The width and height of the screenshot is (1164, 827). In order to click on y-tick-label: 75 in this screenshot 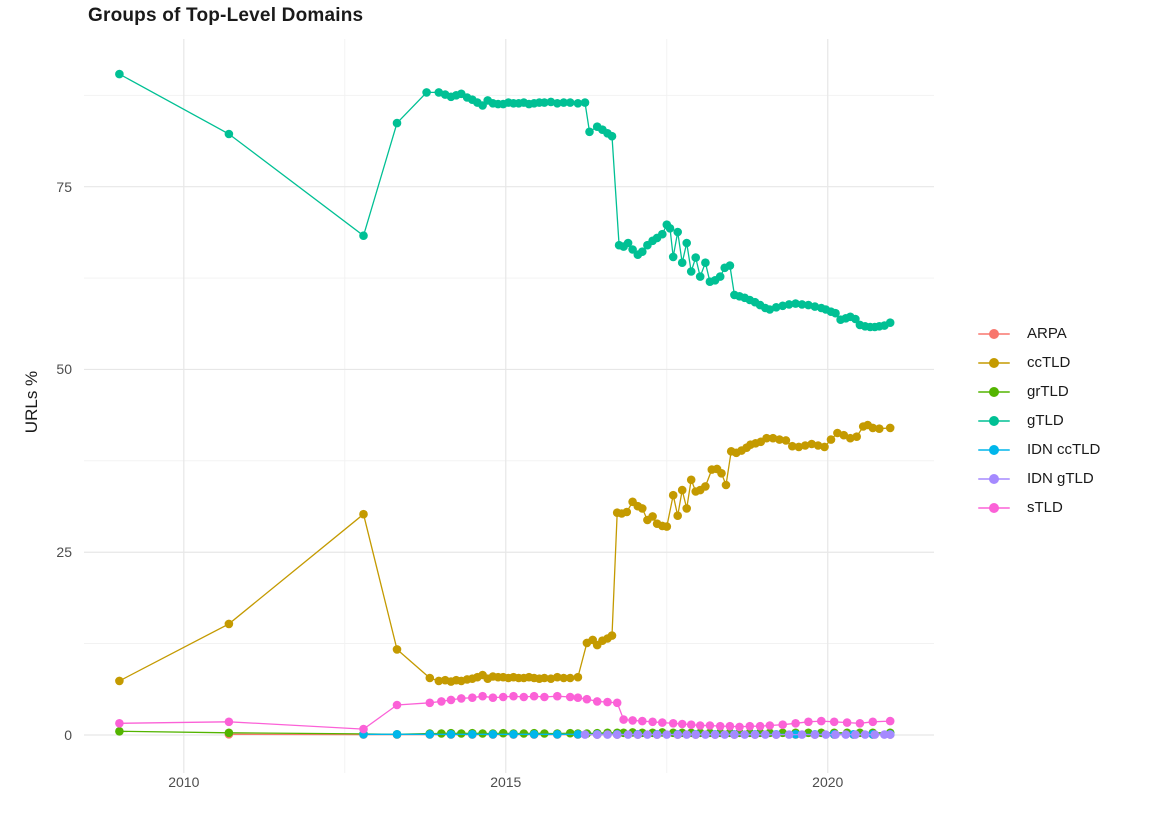, I will do `click(64, 186)`.